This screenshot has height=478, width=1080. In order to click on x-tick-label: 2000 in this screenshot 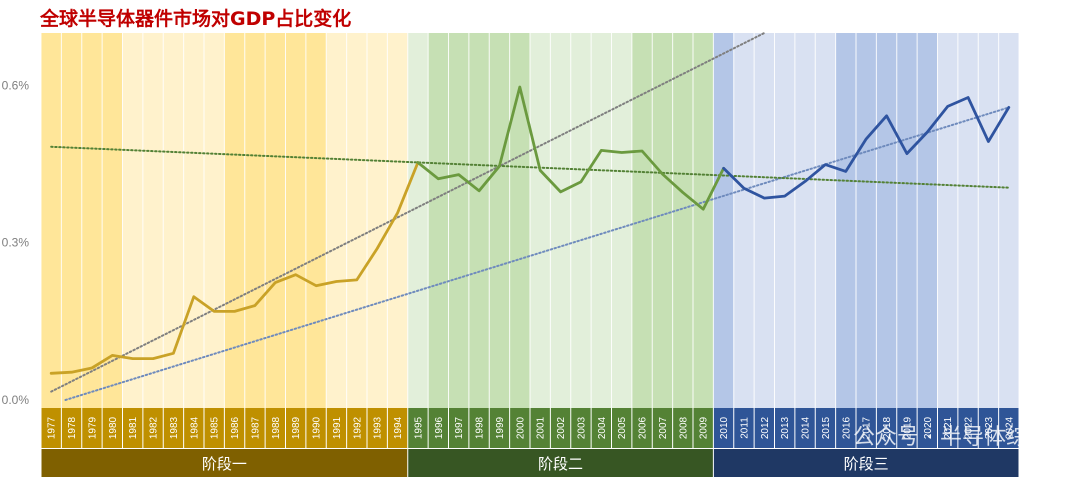, I will do `click(520, 427)`.